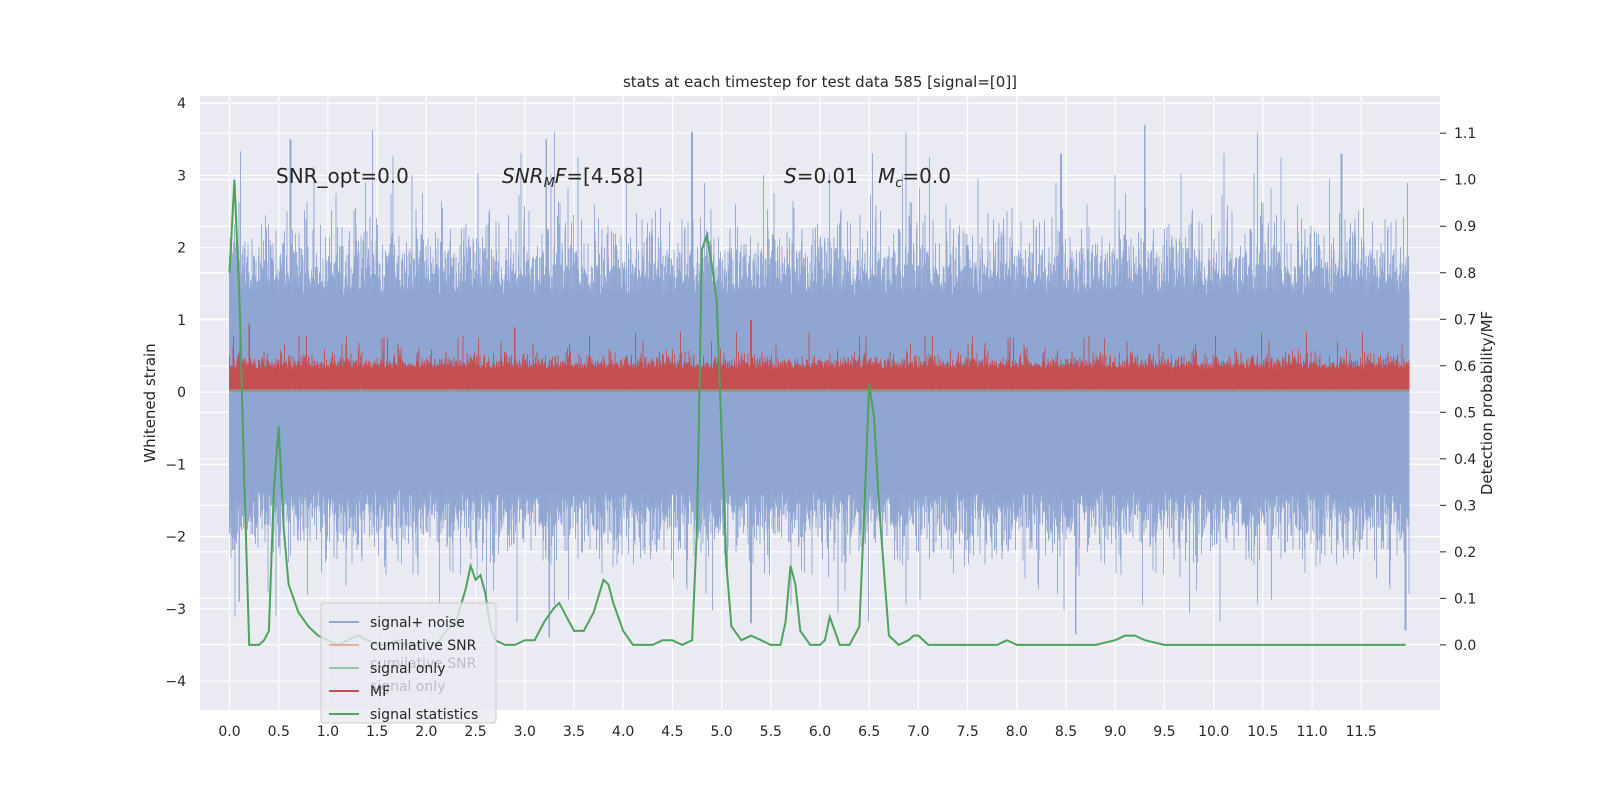  Describe the element at coordinates (1017, 732) in the screenshot. I see `x-tick-label: 8.0` at that location.